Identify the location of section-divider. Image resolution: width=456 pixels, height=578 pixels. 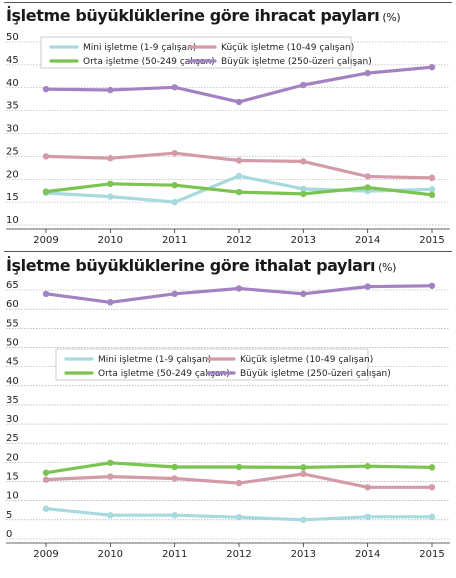
(228, 251).